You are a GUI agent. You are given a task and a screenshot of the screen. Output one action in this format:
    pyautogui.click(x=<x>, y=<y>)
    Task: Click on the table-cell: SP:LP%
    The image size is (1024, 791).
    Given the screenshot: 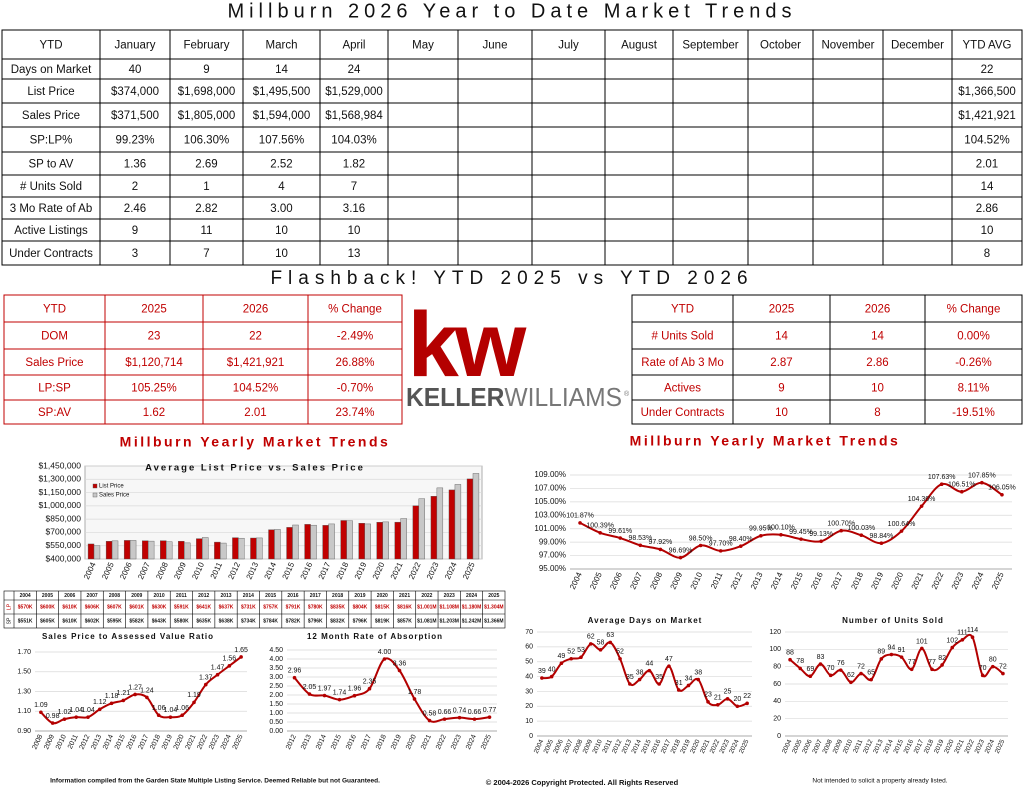 What is the action you would take?
    pyautogui.click(x=51, y=141)
    